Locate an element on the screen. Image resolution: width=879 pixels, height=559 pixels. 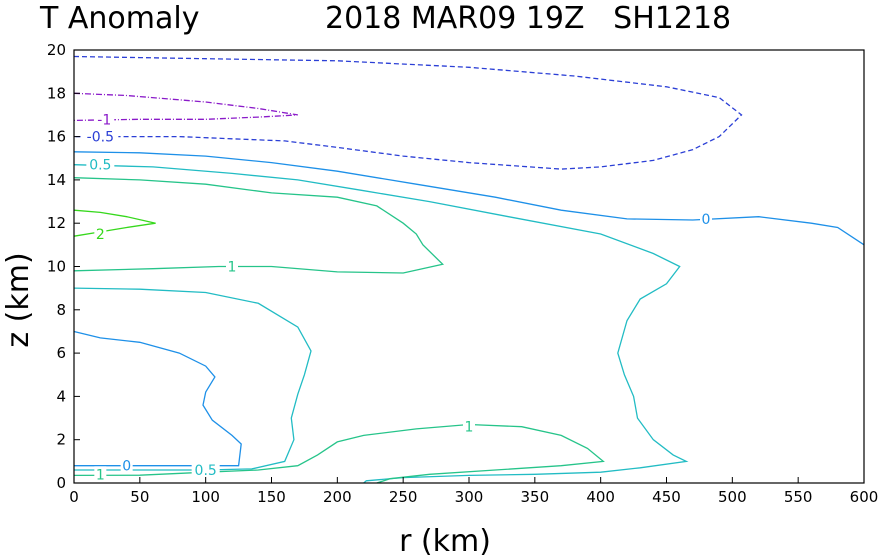
y-tick-label: 16 is located at coordinates (56, 137).